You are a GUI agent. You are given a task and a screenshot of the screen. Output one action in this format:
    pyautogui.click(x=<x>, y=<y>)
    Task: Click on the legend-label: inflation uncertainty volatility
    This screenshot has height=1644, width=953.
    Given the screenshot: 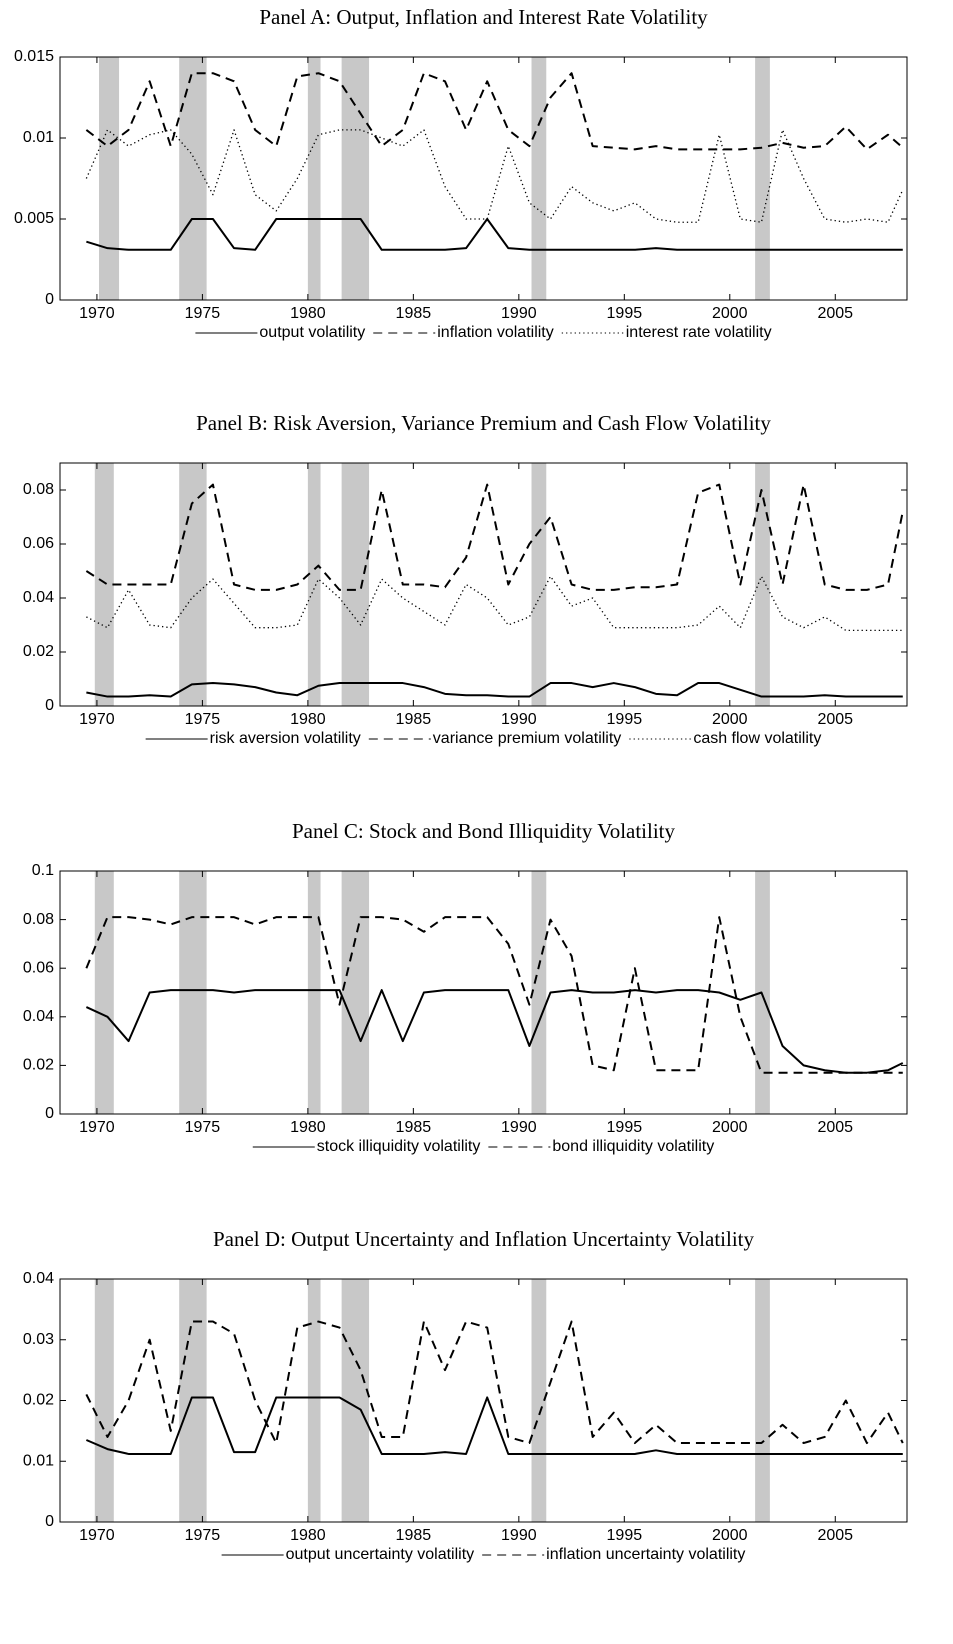 What is the action you would take?
    pyautogui.click(x=645, y=1554)
    